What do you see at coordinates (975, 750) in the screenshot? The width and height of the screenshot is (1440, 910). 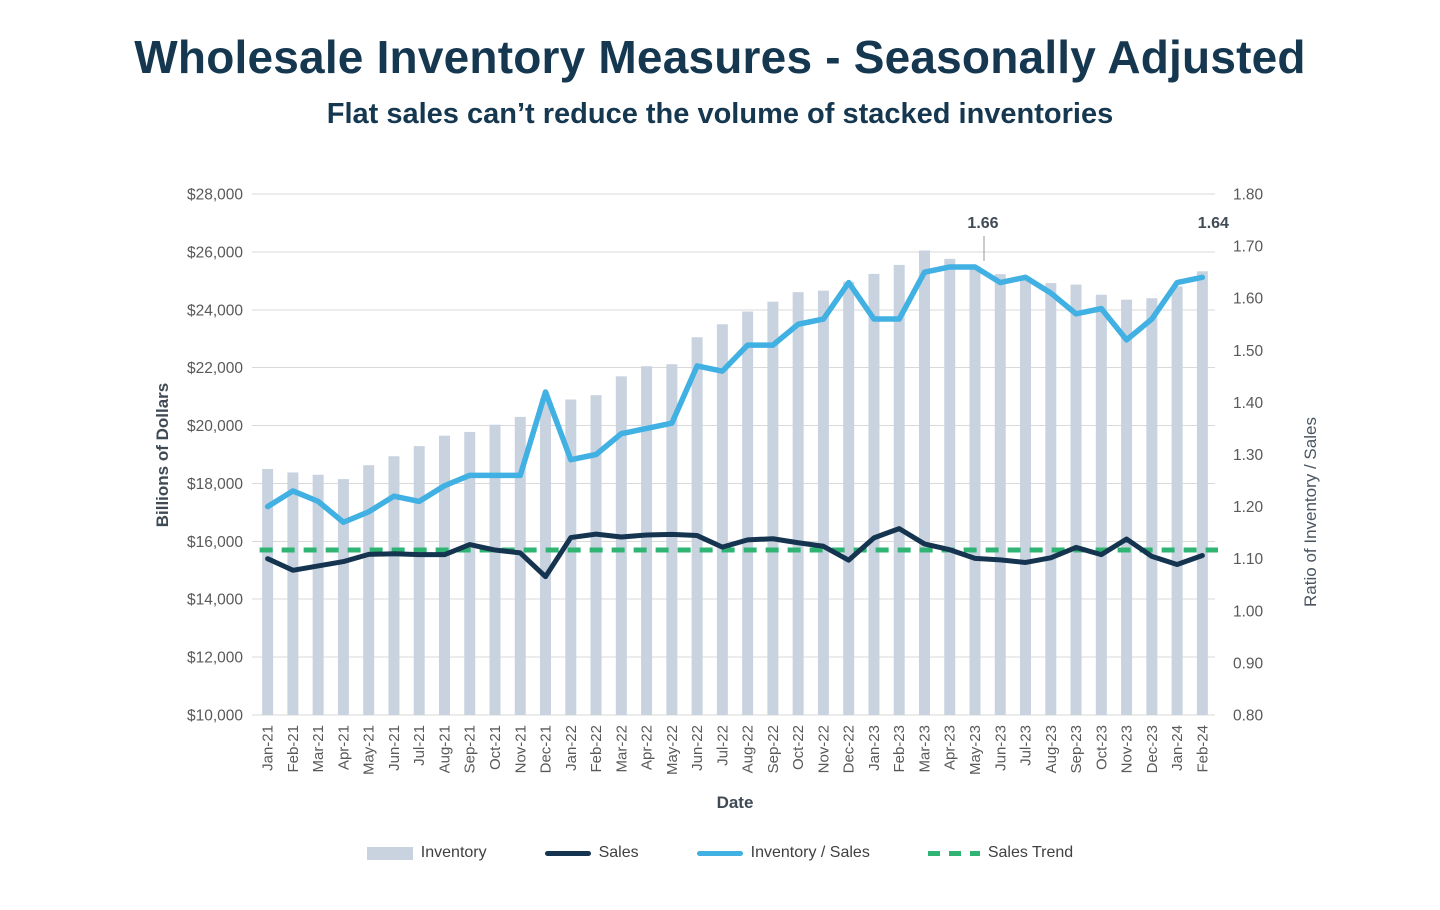 I see `x-tick-label: May-23` at bounding box center [975, 750].